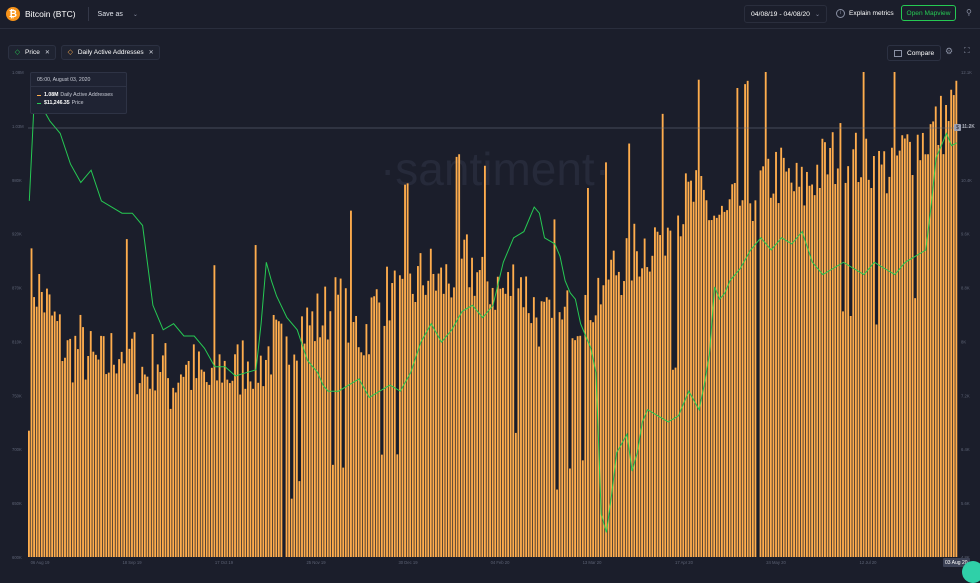 The image size is (980, 583). I want to click on y-tick-label: 650K, so click(17, 503).